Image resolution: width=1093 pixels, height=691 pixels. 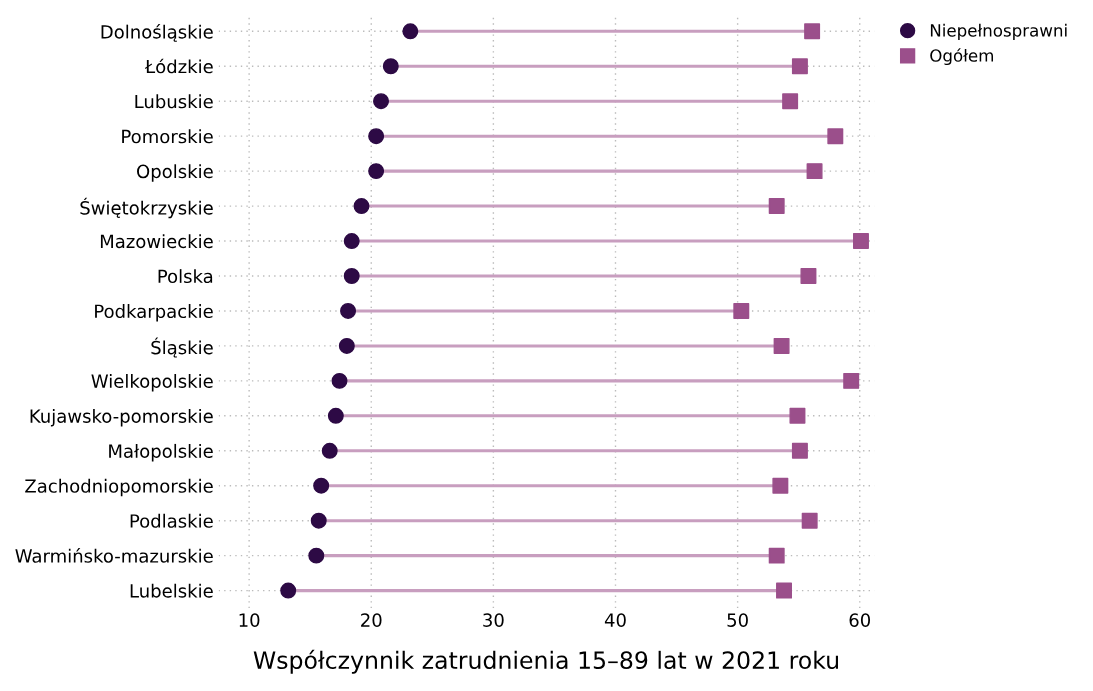 I want to click on y-tick-label: Opolskie, so click(x=175, y=173).